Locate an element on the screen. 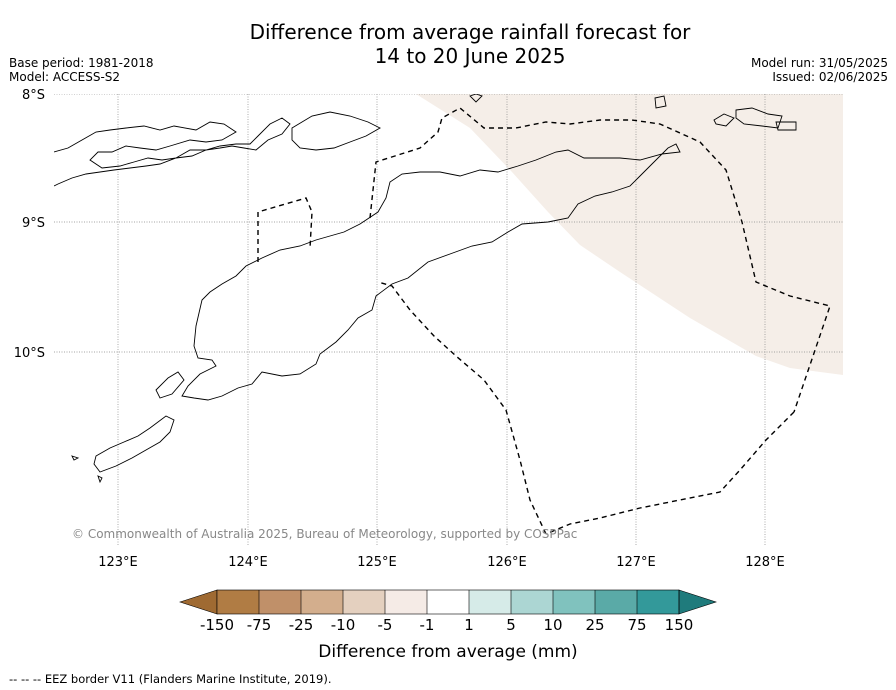 This screenshot has height=690, width=896. rote-island is located at coordinates (170, 385).